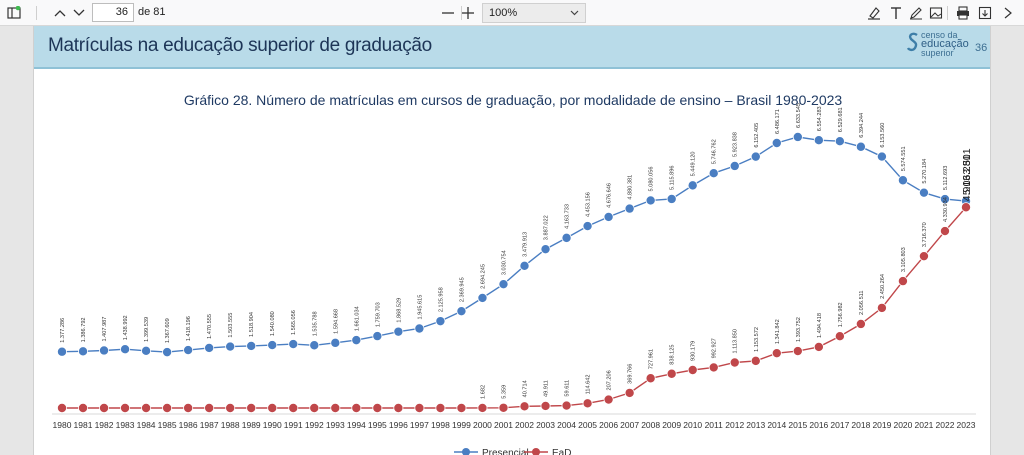  Describe the element at coordinates (524, 425) in the screenshot. I see `x-tick-label: 2002` at that location.